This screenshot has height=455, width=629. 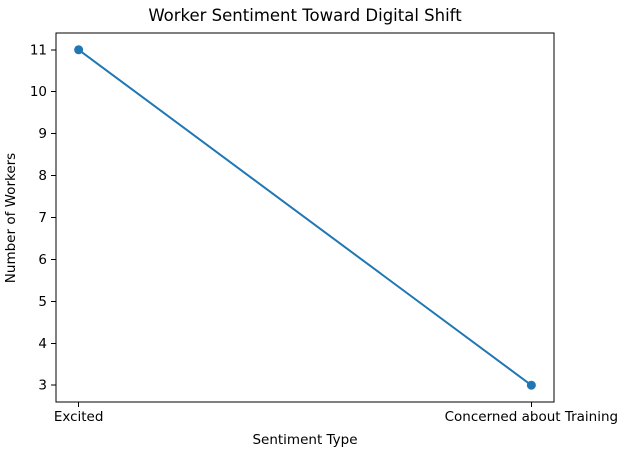 What do you see at coordinates (336, 413) in the screenshot?
I see `x-axis-ticks: Excited Concerned about Training` at bounding box center [336, 413].